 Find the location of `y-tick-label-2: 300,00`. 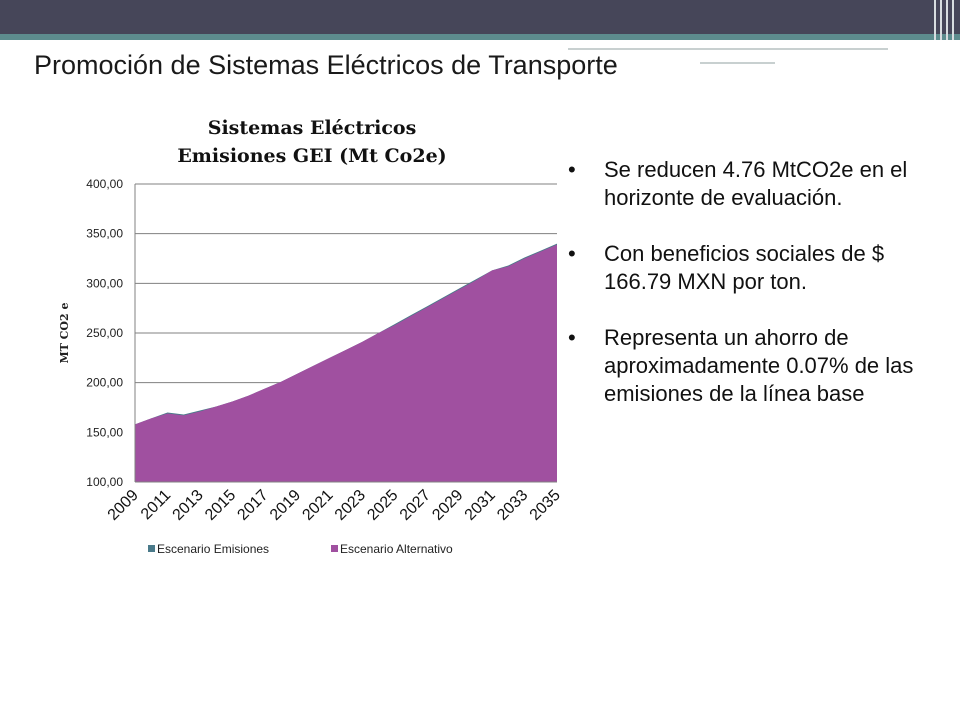

y-tick-label-2: 300,00 is located at coordinates (104, 283).